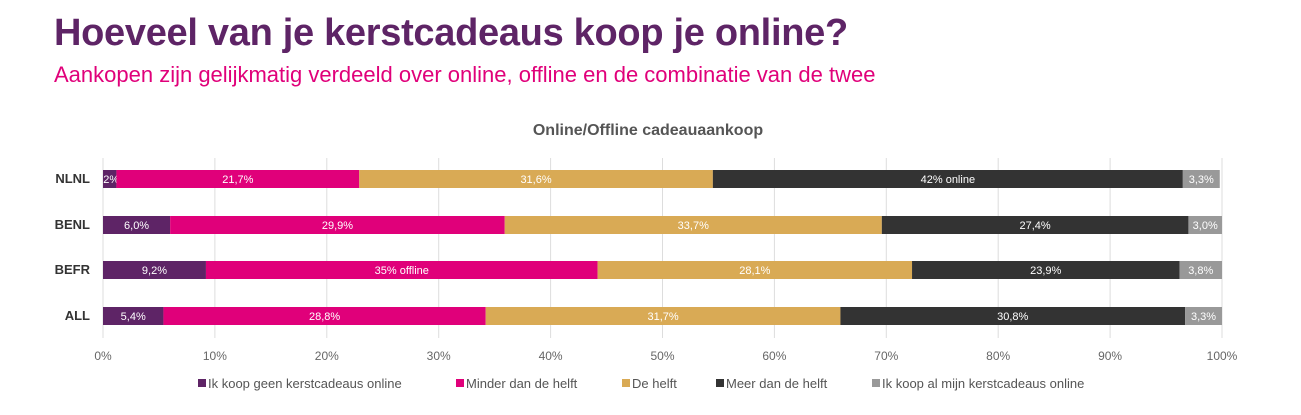 This screenshot has height=415, width=1301. I want to click on data-label: ,2%, so click(109, 180).